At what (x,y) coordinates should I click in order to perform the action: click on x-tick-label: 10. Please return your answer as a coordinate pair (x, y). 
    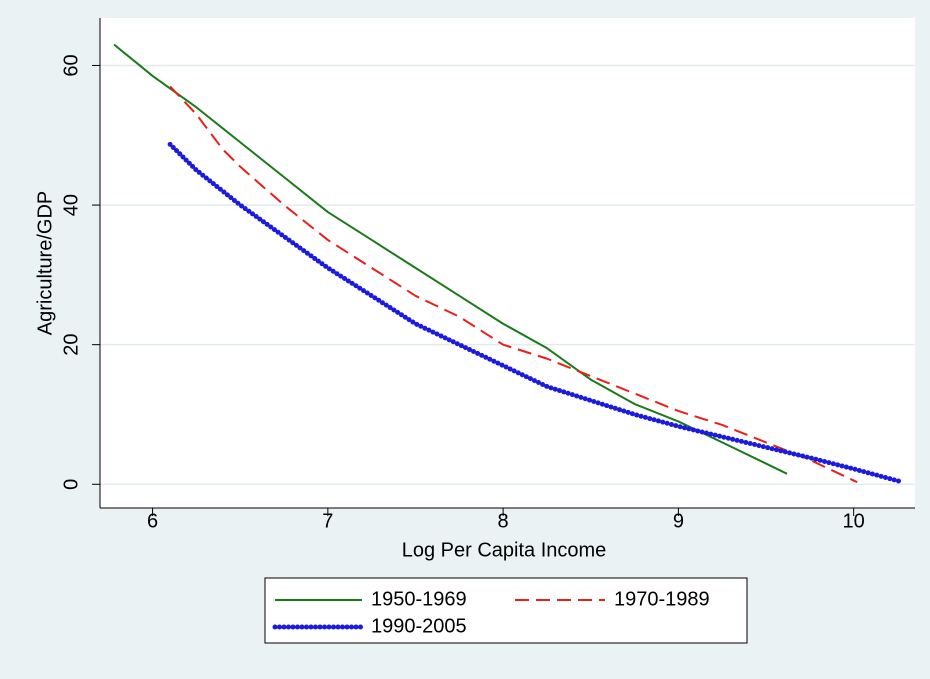
    Looking at the image, I should click on (854, 521).